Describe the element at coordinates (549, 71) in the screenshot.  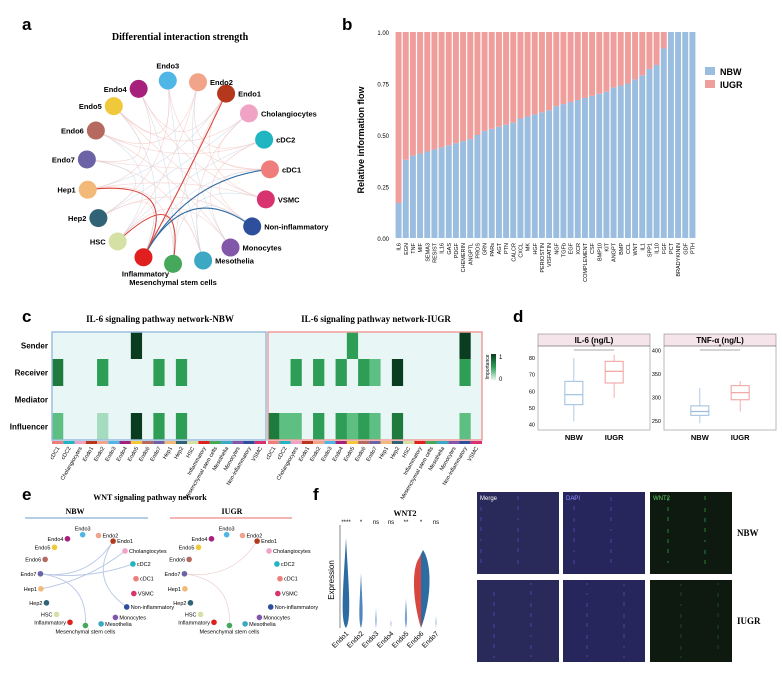
I see `bar-iugr-visfatin` at that location.